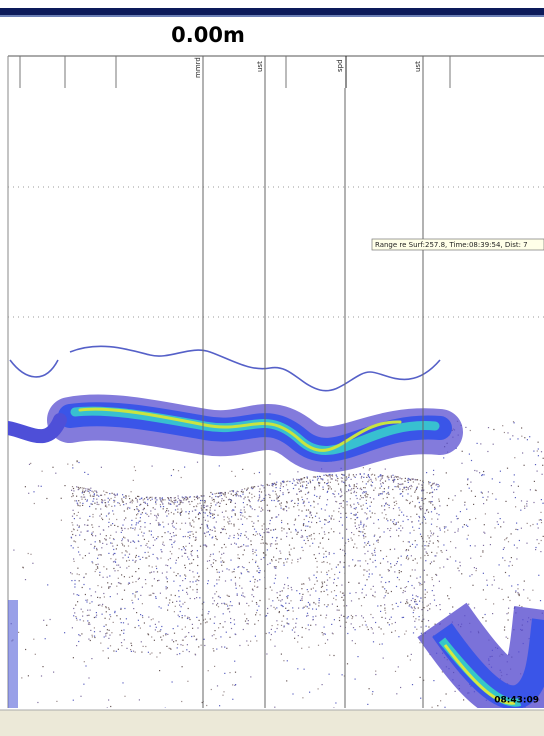 The width and height of the screenshot is (544, 736). What do you see at coordinates (457, 244) in the screenshot?
I see `tooltip-box` at bounding box center [457, 244].